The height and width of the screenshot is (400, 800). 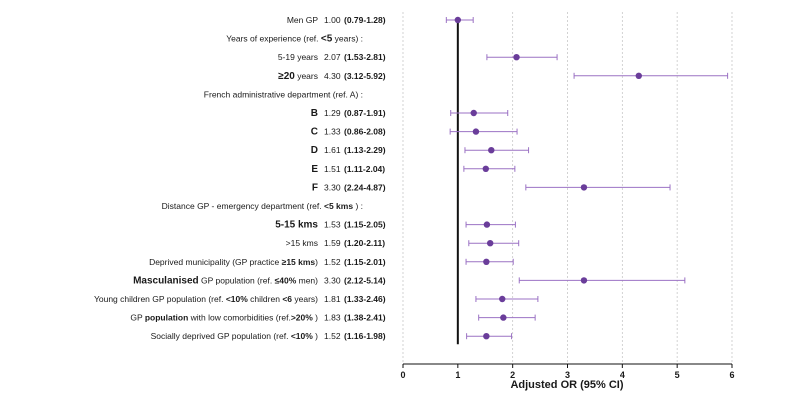 I want to click on row-label: D, so click(x=314, y=150).